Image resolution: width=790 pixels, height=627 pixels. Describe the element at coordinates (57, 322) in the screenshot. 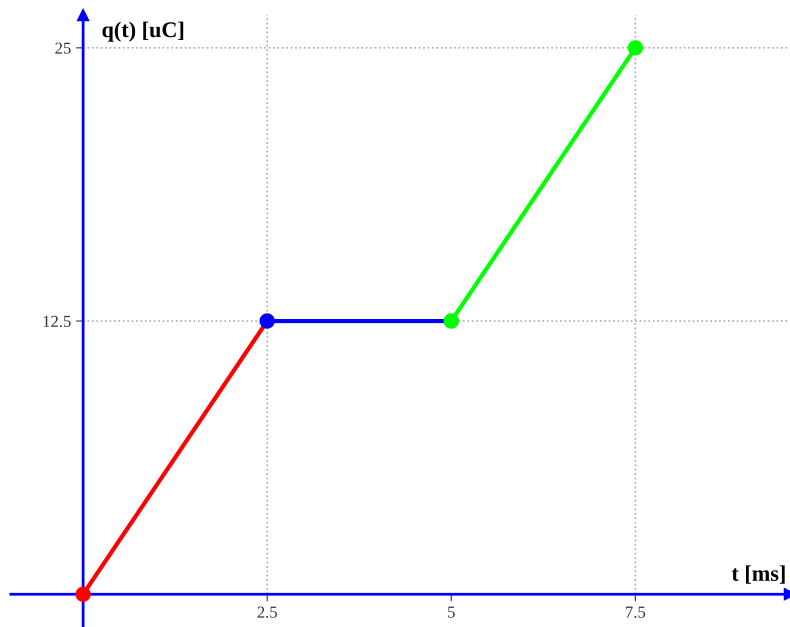

I see `y-tick-label: 12.5` at that location.